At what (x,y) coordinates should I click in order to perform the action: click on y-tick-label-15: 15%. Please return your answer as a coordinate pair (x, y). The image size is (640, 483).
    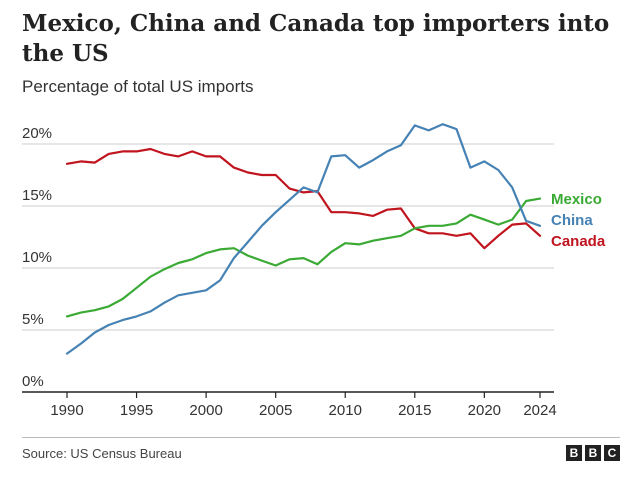
    Looking at the image, I should click on (37, 195).